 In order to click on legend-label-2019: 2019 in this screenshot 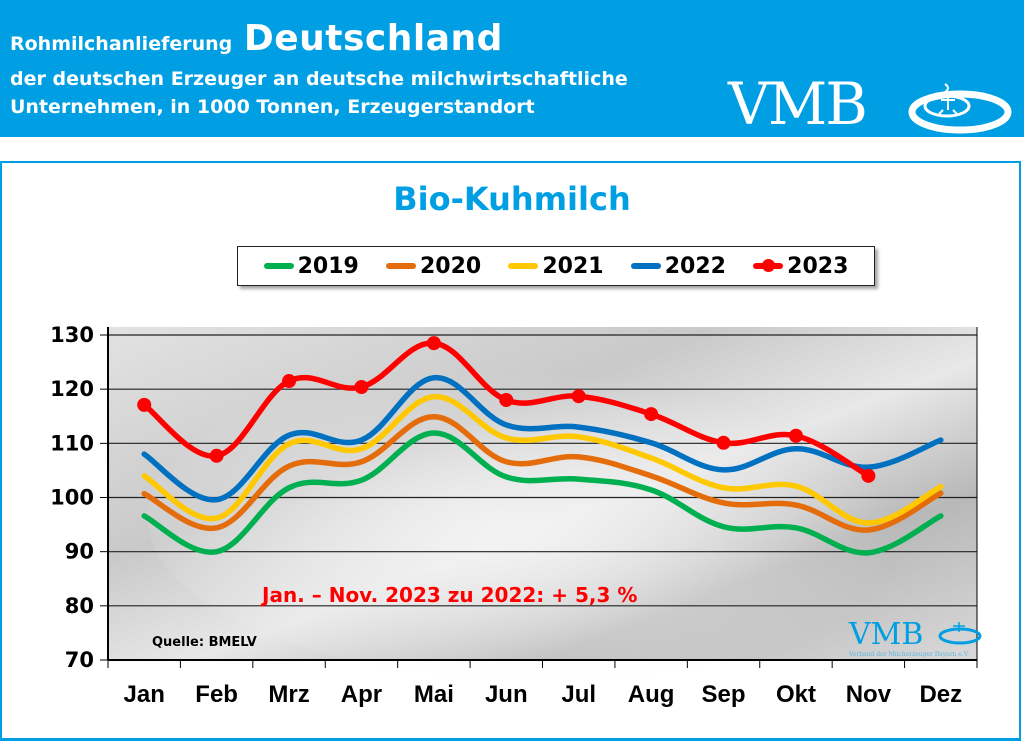, I will do `click(328, 266)`.